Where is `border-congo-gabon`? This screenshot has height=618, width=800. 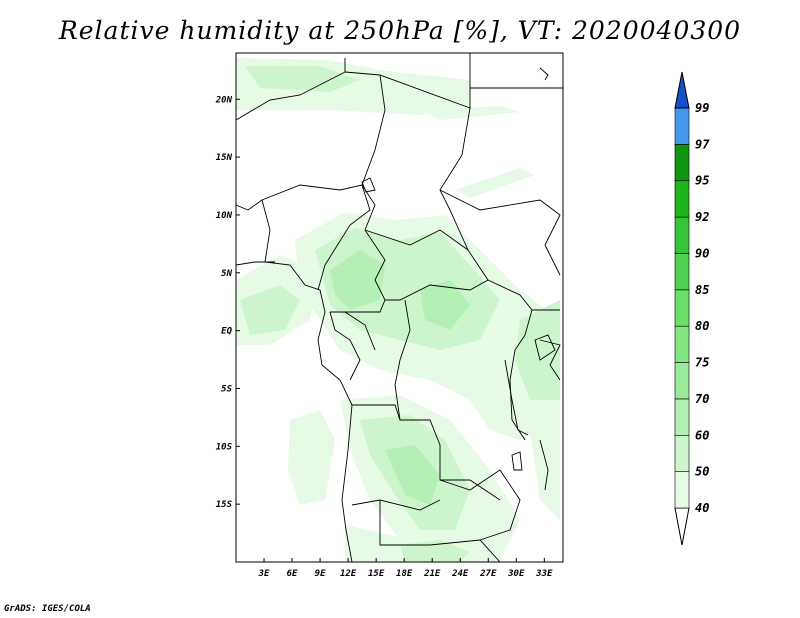
border-congo-gabon is located at coordinates (352, 346).